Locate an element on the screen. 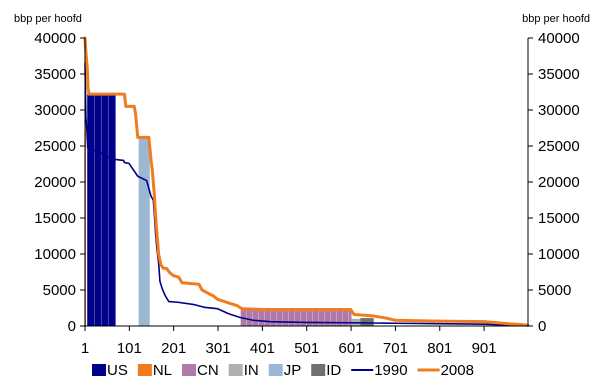 This screenshot has width=607, height=382. y-tick-label-left: 20000 is located at coordinates (55, 182).